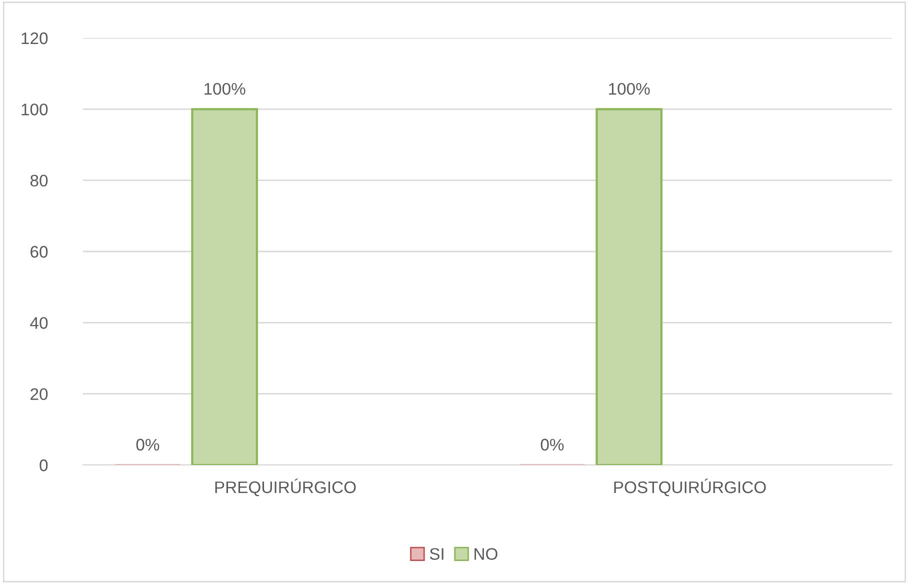 This screenshot has width=909, height=584. Describe the element at coordinates (44, 465) in the screenshot. I see `y-tick-label: 0` at that location.